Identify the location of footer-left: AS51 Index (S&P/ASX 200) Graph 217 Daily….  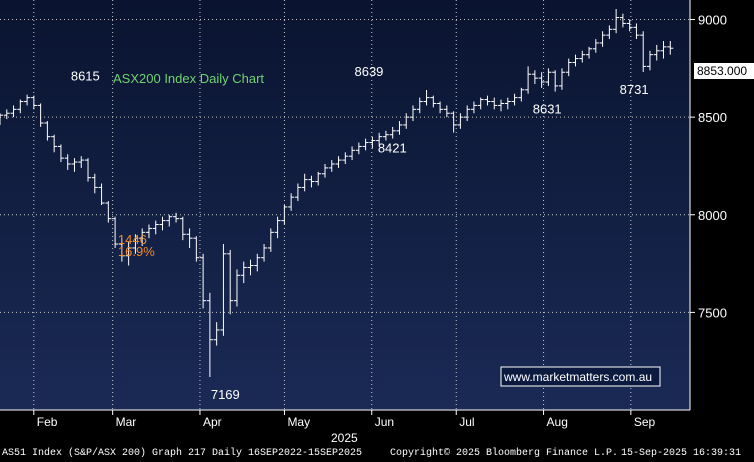
(182, 453).